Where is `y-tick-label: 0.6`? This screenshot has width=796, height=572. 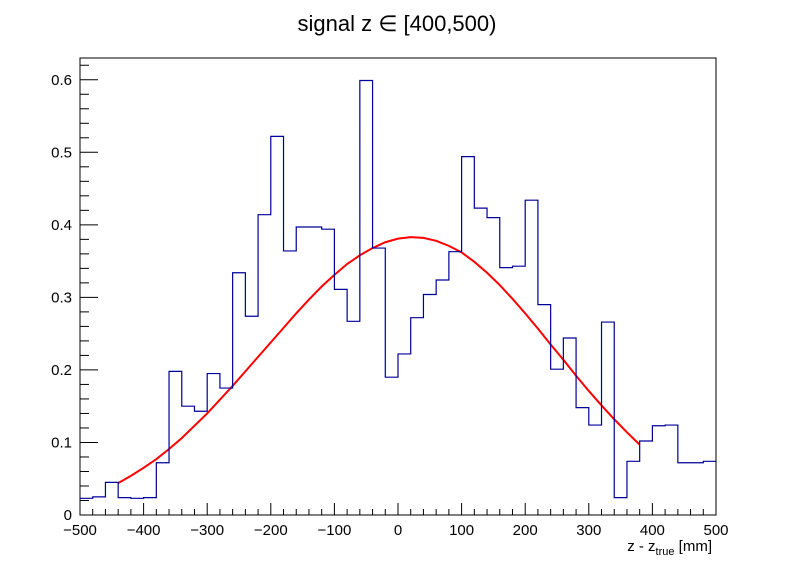
y-tick-label: 0.6 is located at coordinates (61, 80).